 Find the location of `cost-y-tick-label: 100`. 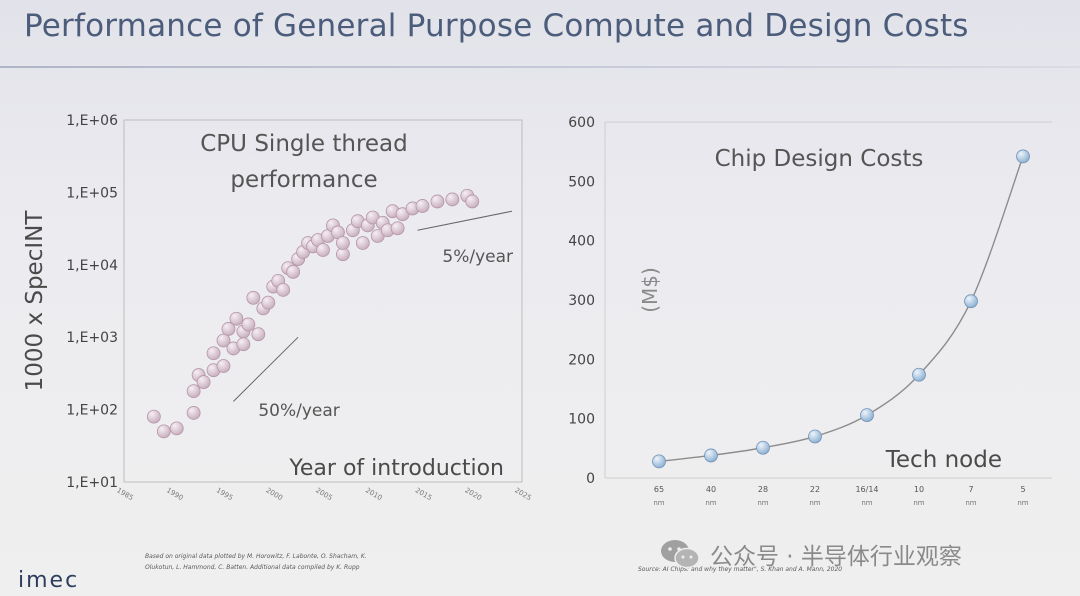

cost-y-tick-label: 100 is located at coordinates (581, 420).